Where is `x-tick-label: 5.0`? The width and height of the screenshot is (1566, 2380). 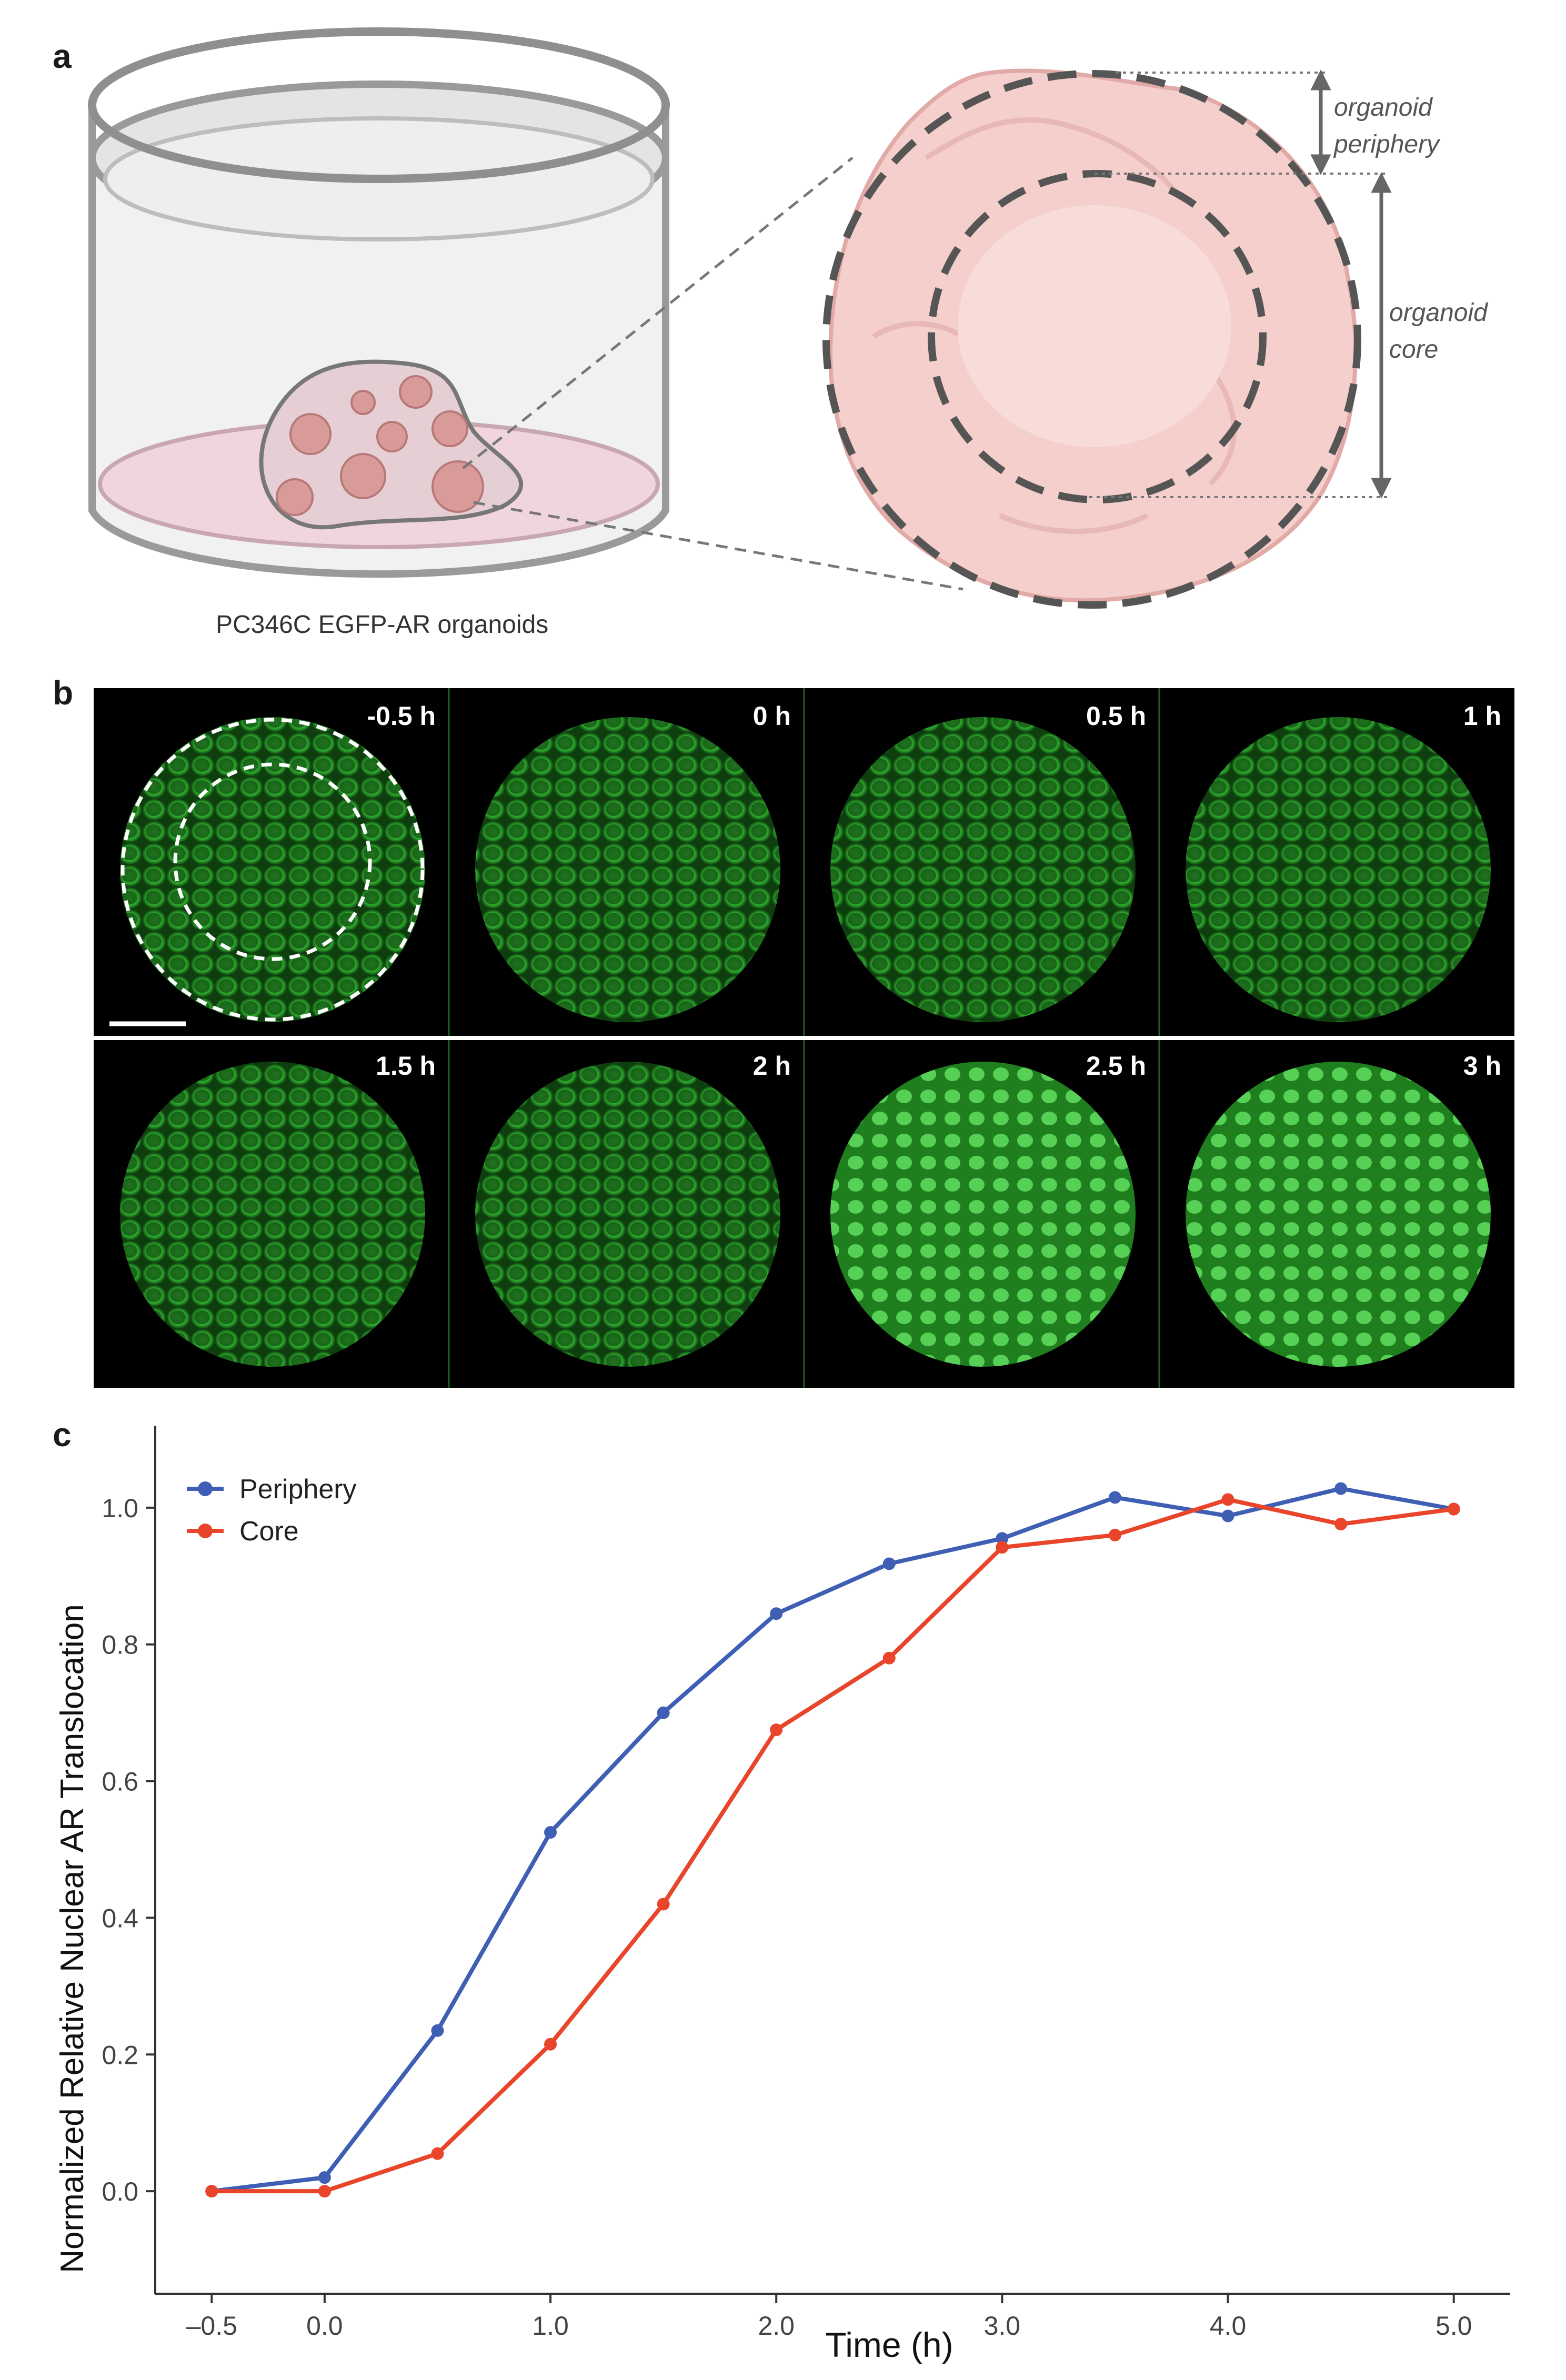 x-tick-label: 5.0 is located at coordinates (1454, 2326).